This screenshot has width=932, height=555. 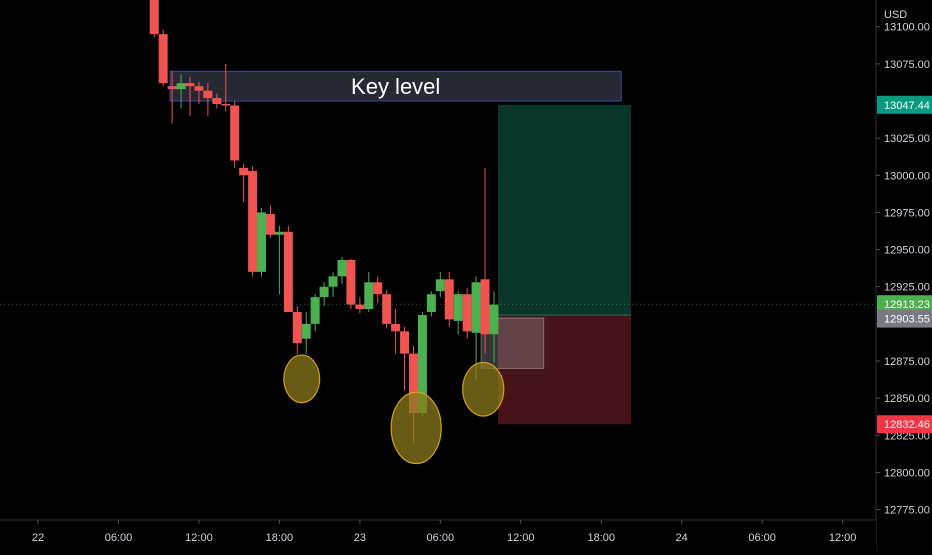 I want to click on price-tick-label: 13000.00, so click(x=907, y=176).